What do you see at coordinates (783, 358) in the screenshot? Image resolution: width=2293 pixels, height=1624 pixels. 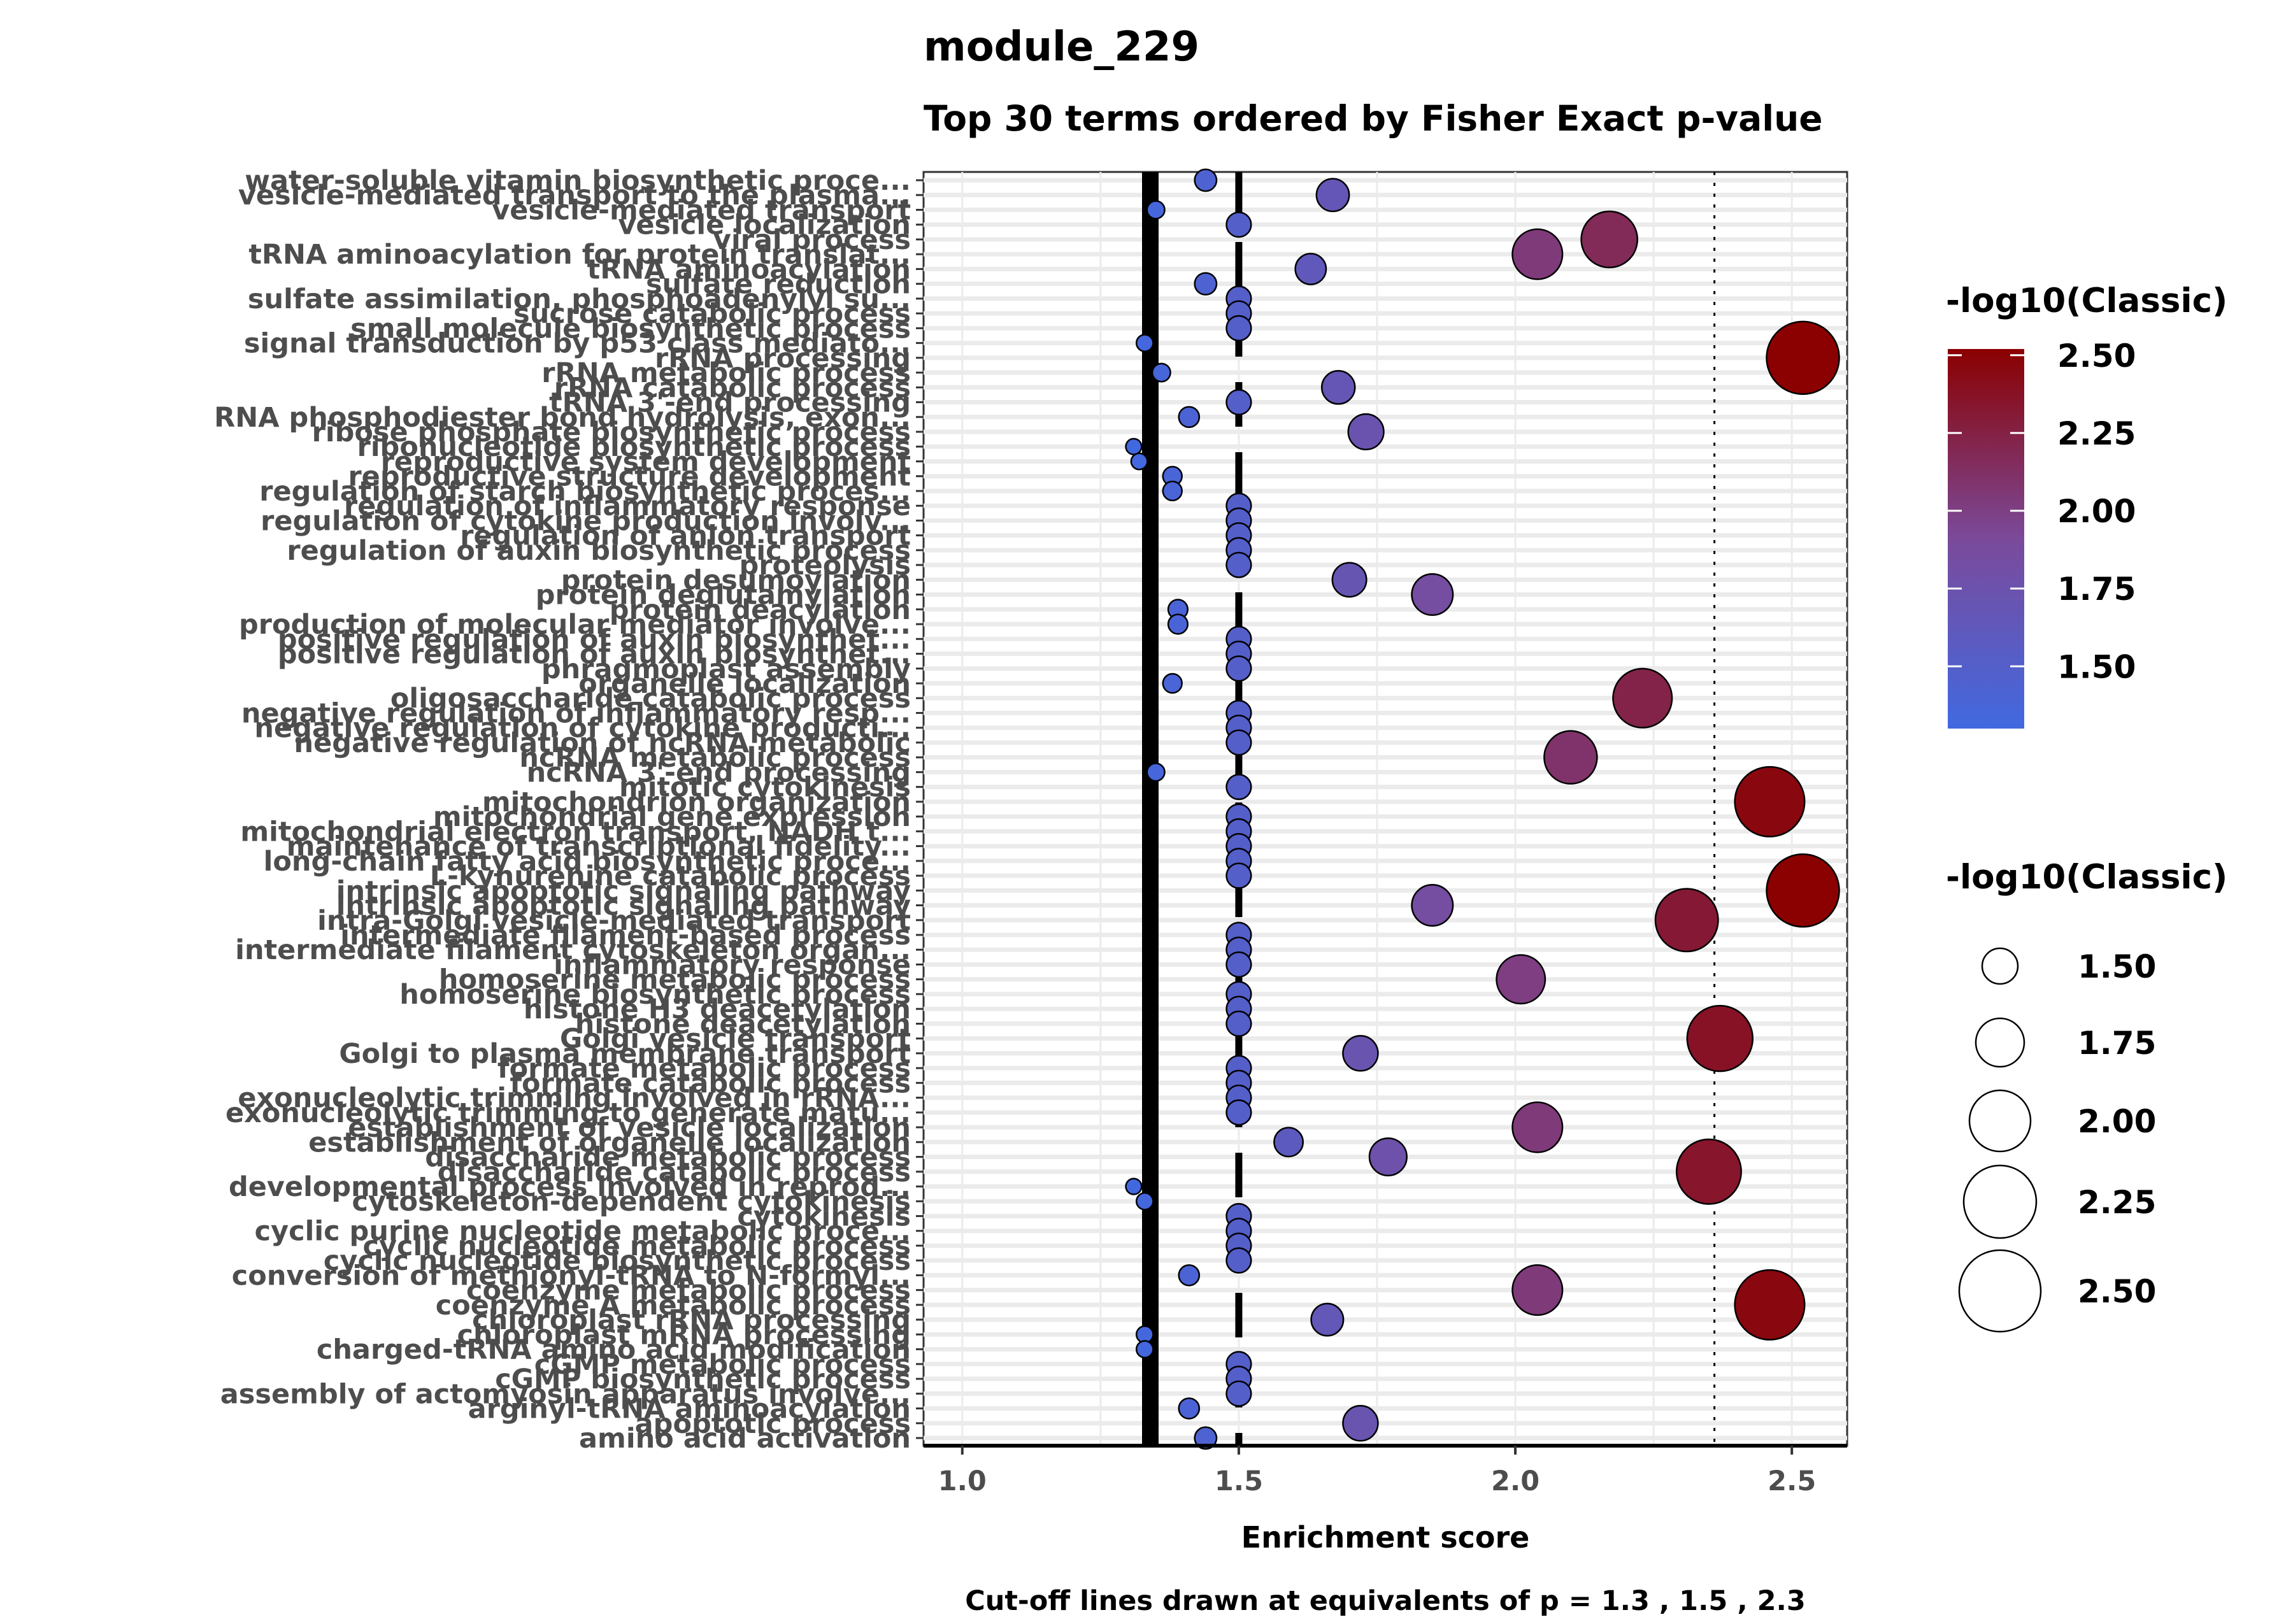 I see `y-tick-label: rRNA processing` at bounding box center [783, 358].